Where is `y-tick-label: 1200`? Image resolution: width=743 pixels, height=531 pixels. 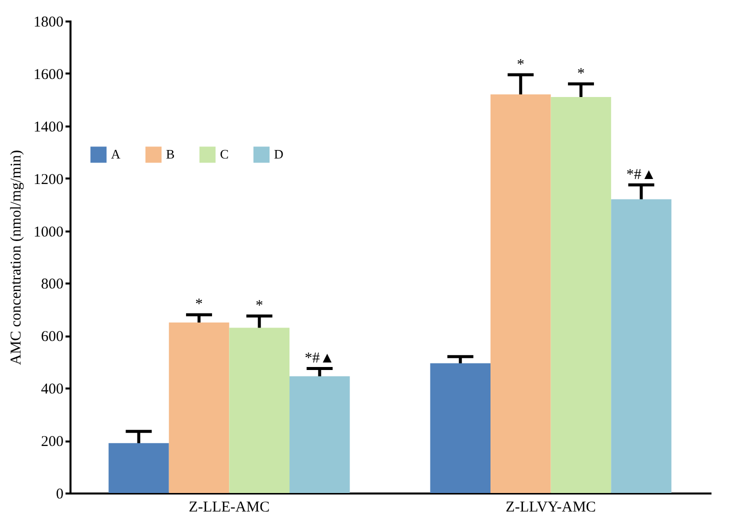
y-tick-label: 1200 is located at coordinates (49, 180).